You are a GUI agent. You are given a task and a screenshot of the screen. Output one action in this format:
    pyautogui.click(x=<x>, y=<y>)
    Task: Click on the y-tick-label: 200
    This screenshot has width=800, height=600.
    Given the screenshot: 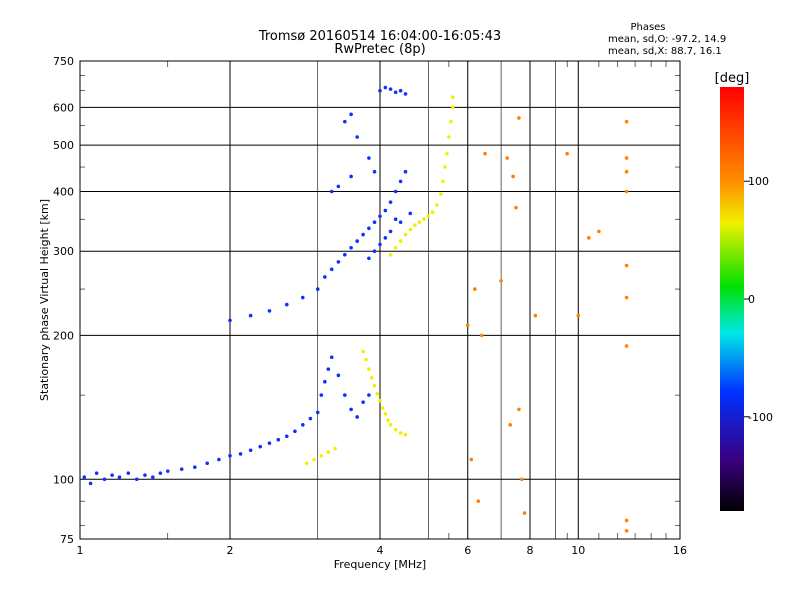 What is the action you would take?
    pyautogui.click(x=63, y=335)
    